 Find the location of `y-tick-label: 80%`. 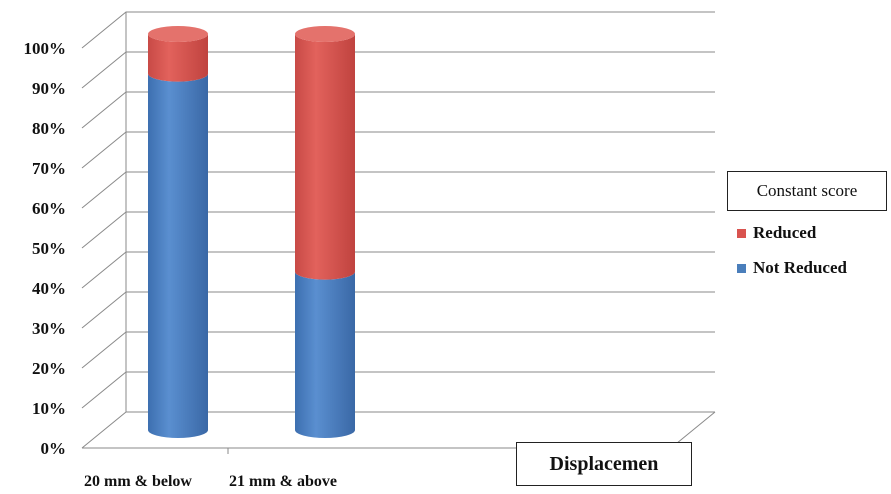

y-tick-label: 80% is located at coordinates (49, 128).